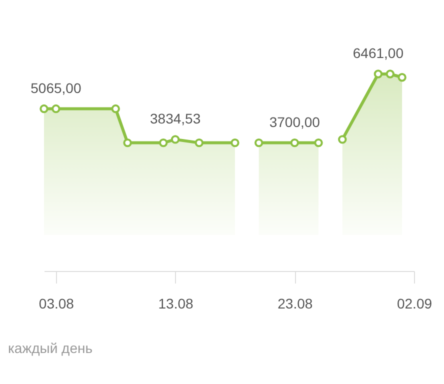 Image resolution: width=444 pixels, height=384 pixels. What do you see at coordinates (175, 118) in the screenshot?
I see `data-label: 3834,53` at bounding box center [175, 118].